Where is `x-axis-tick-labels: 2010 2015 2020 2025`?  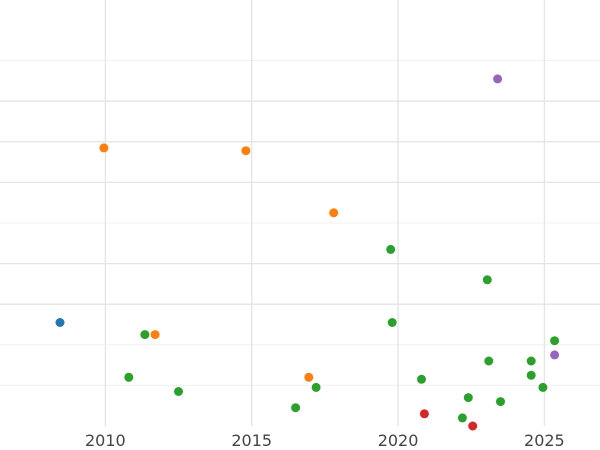
x-axis-tick-labels: 2010 2015 2020 2025 is located at coordinates (325, 440).